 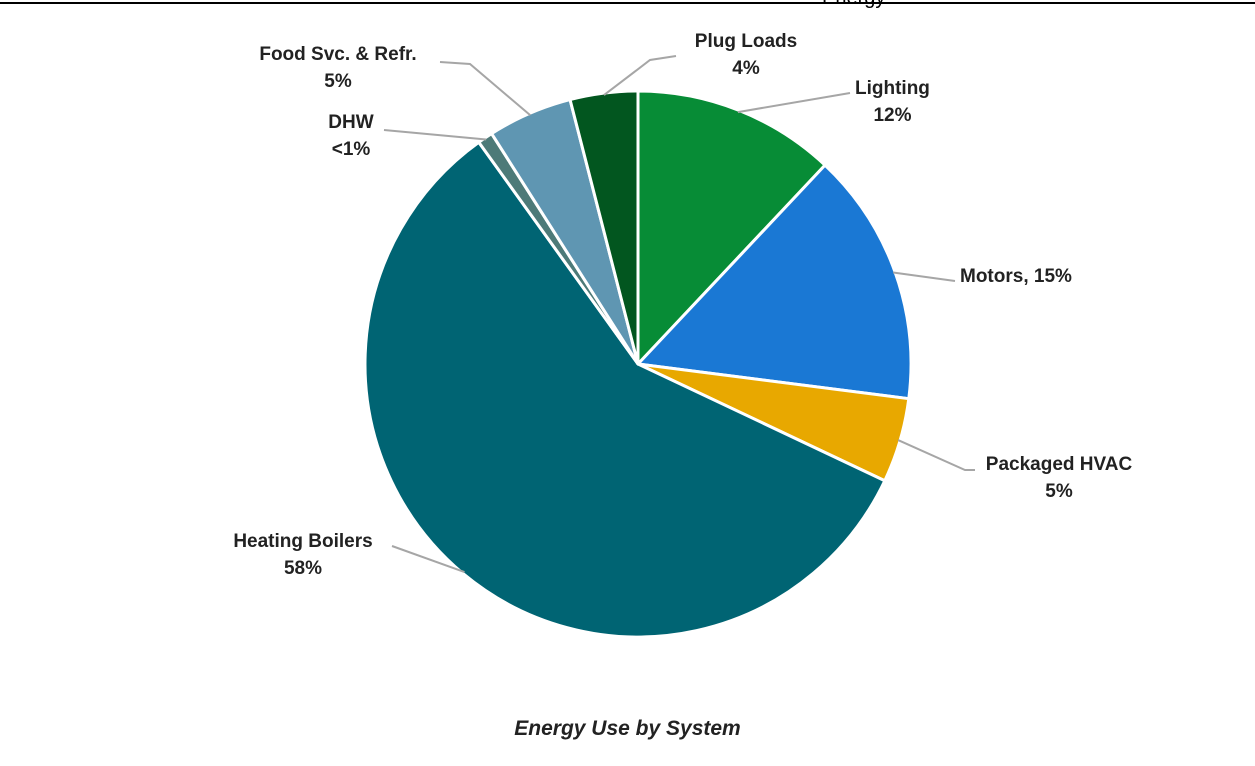 What do you see at coordinates (338, 68) in the screenshot?
I see `label-food-svc: Food Svc. & Refr. 5%` at bounding box center [338, 68].